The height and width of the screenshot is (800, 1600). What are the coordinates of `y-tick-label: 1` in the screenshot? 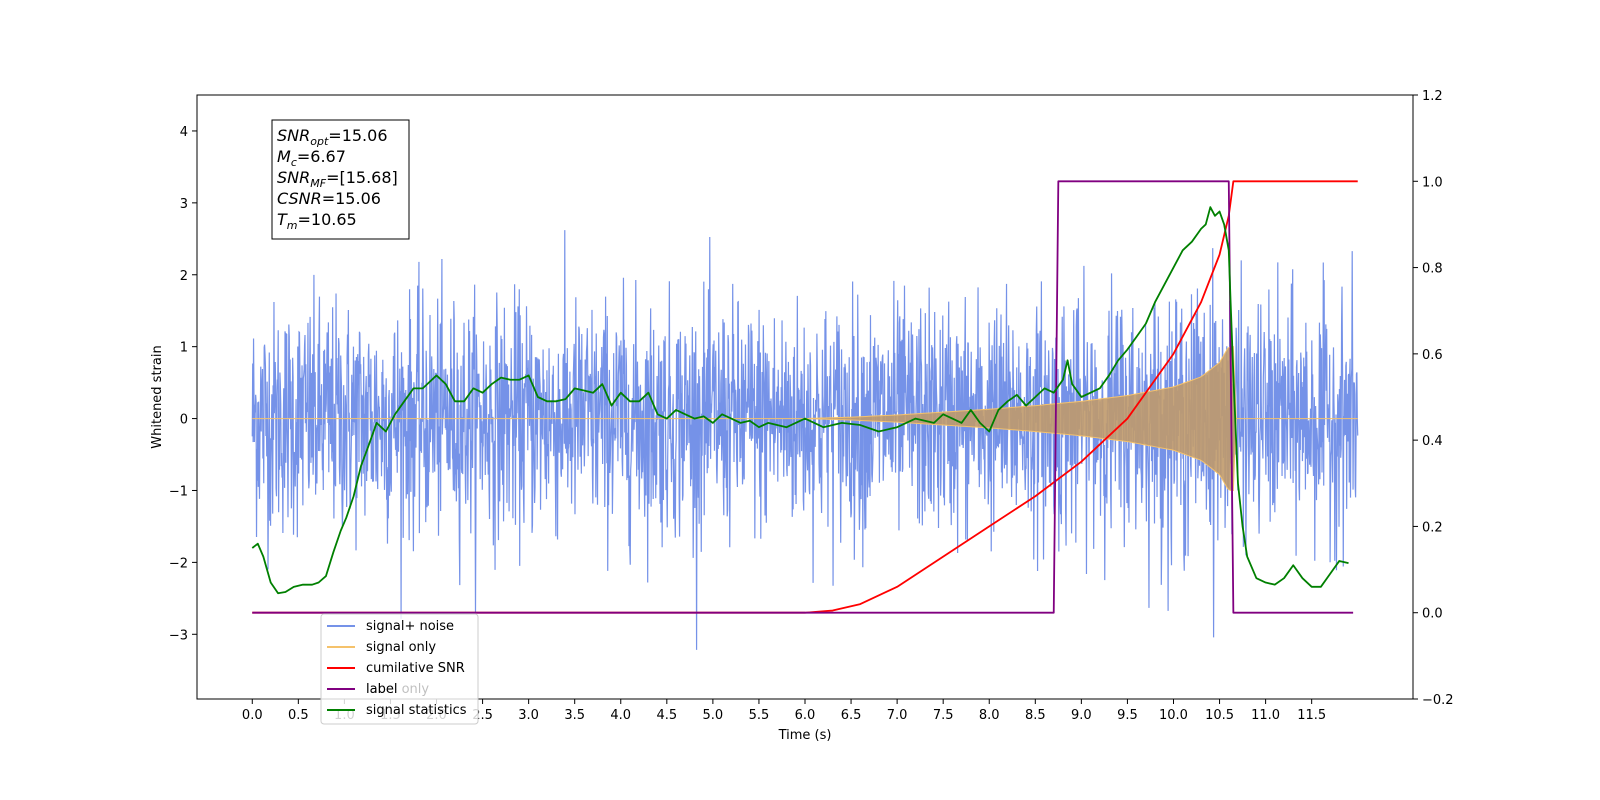 It's located at (184, 348).